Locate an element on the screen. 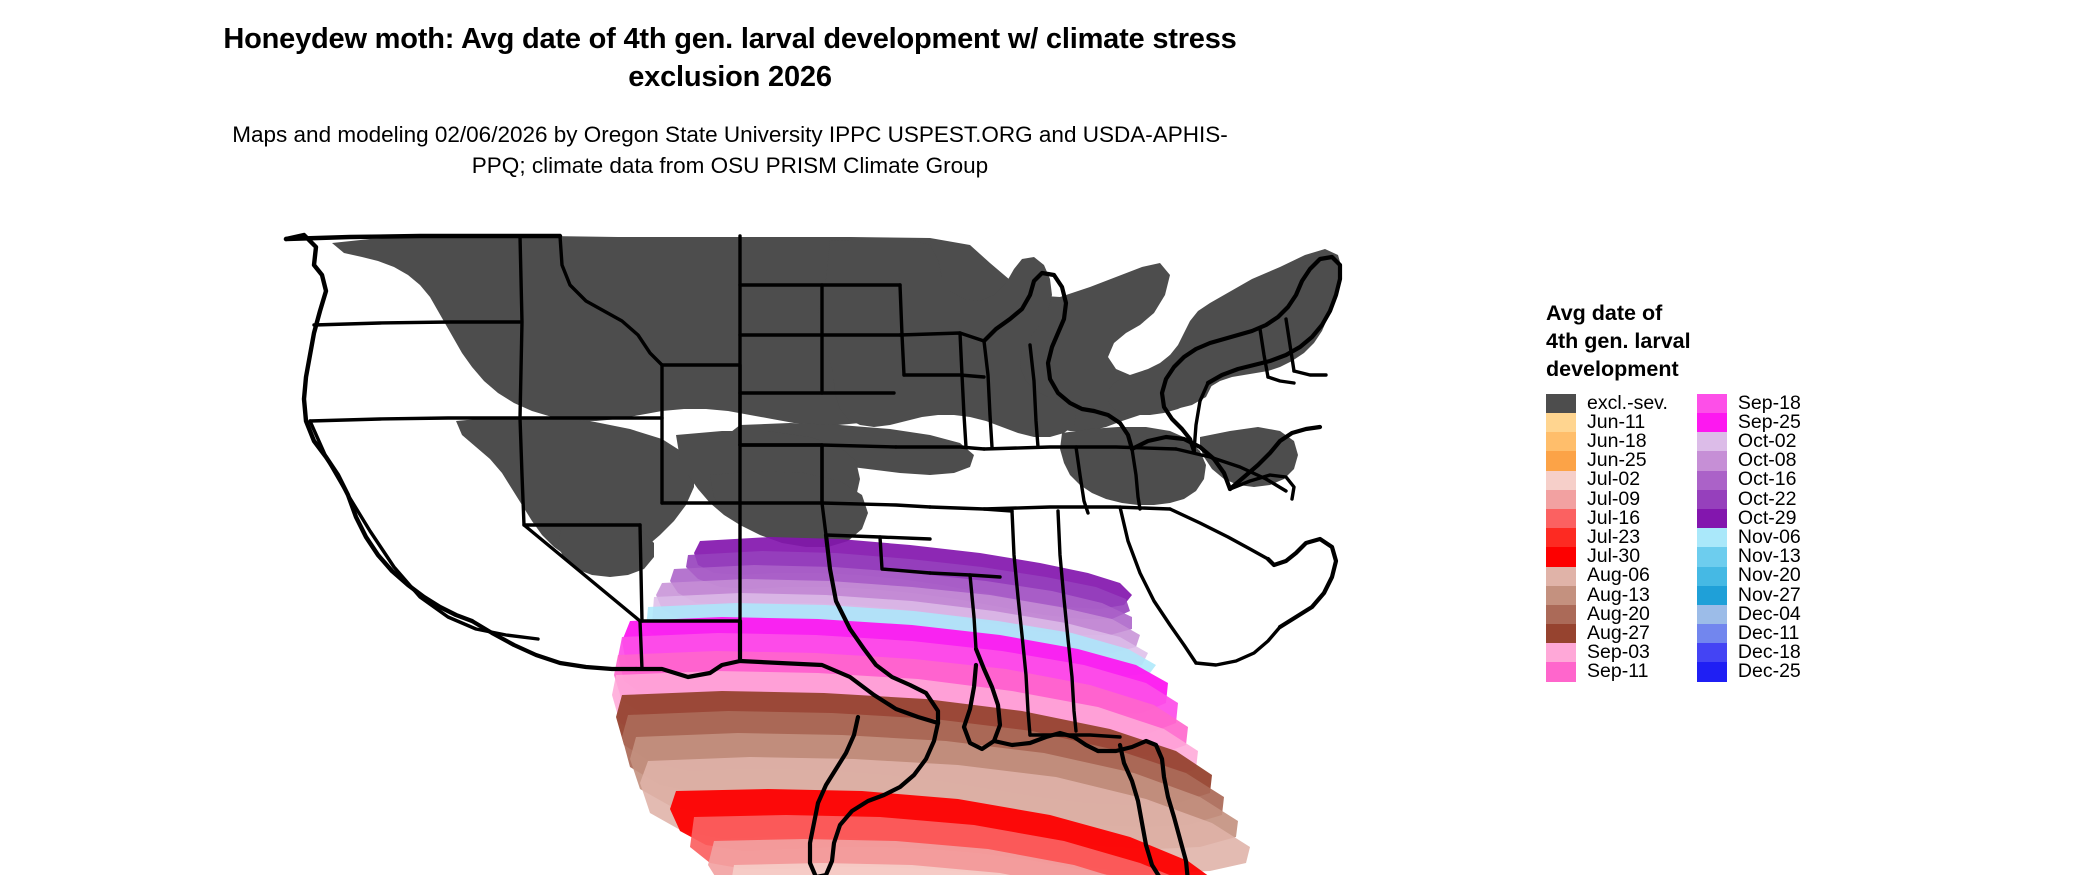  legend-item-label: Aug-27 is located at coordinates (1618, 632).